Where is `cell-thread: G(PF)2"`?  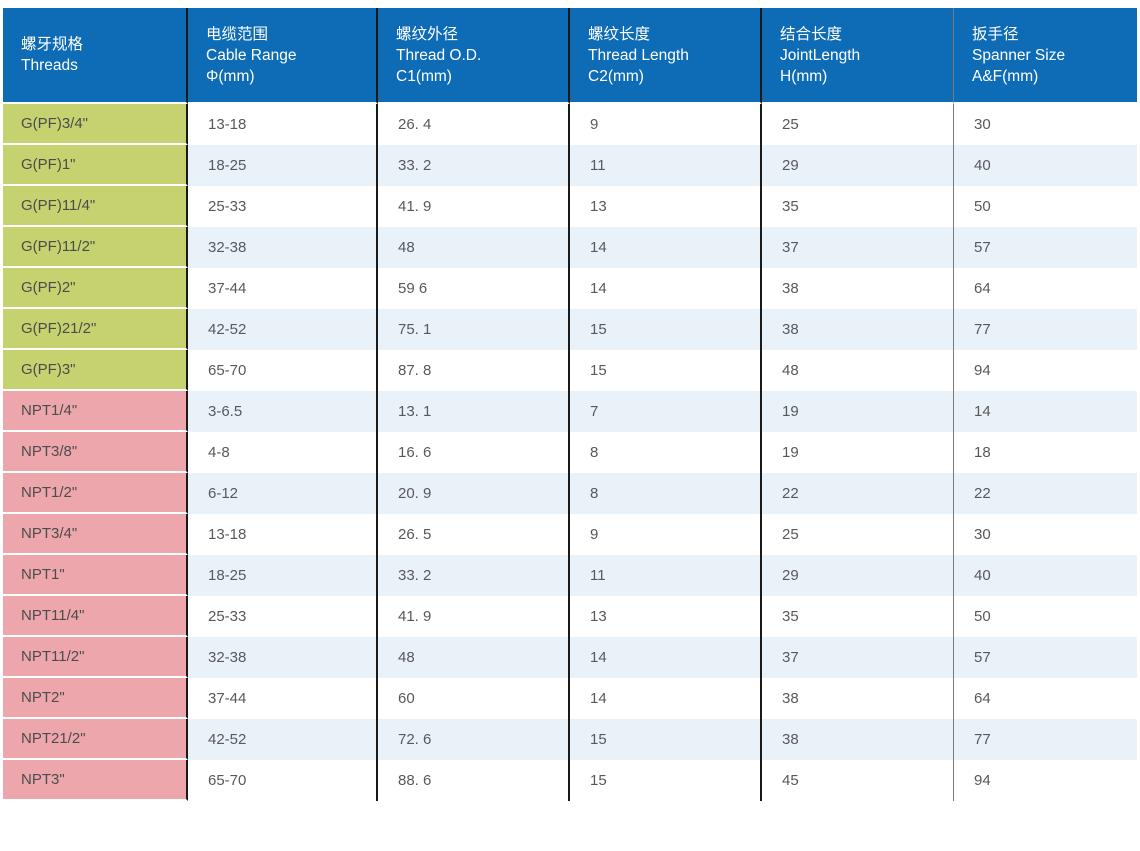
cell-thread: G(PF)2" is located at coordinates (95, 288).